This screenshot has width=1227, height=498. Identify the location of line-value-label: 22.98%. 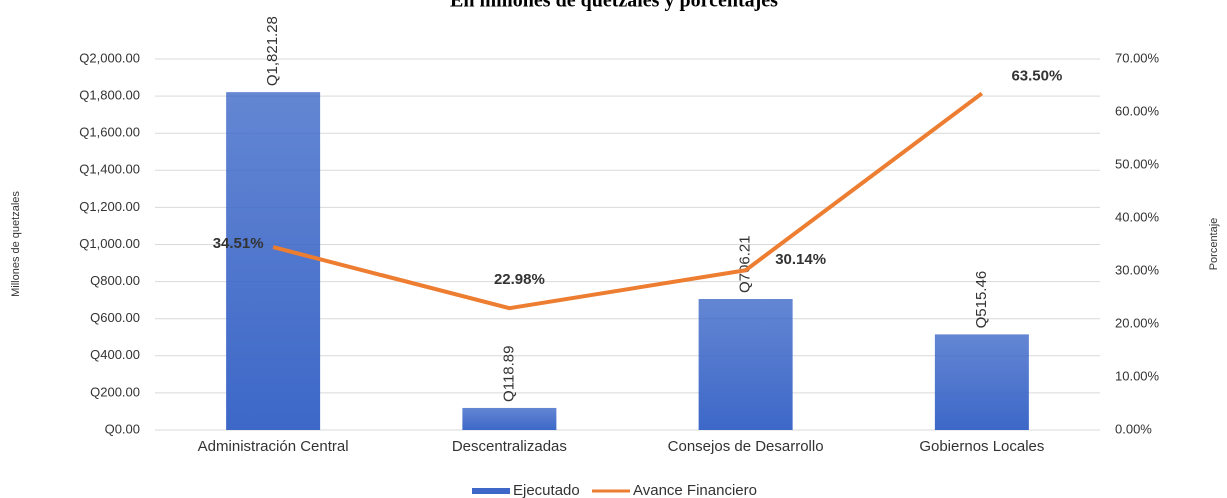
(519, 279).